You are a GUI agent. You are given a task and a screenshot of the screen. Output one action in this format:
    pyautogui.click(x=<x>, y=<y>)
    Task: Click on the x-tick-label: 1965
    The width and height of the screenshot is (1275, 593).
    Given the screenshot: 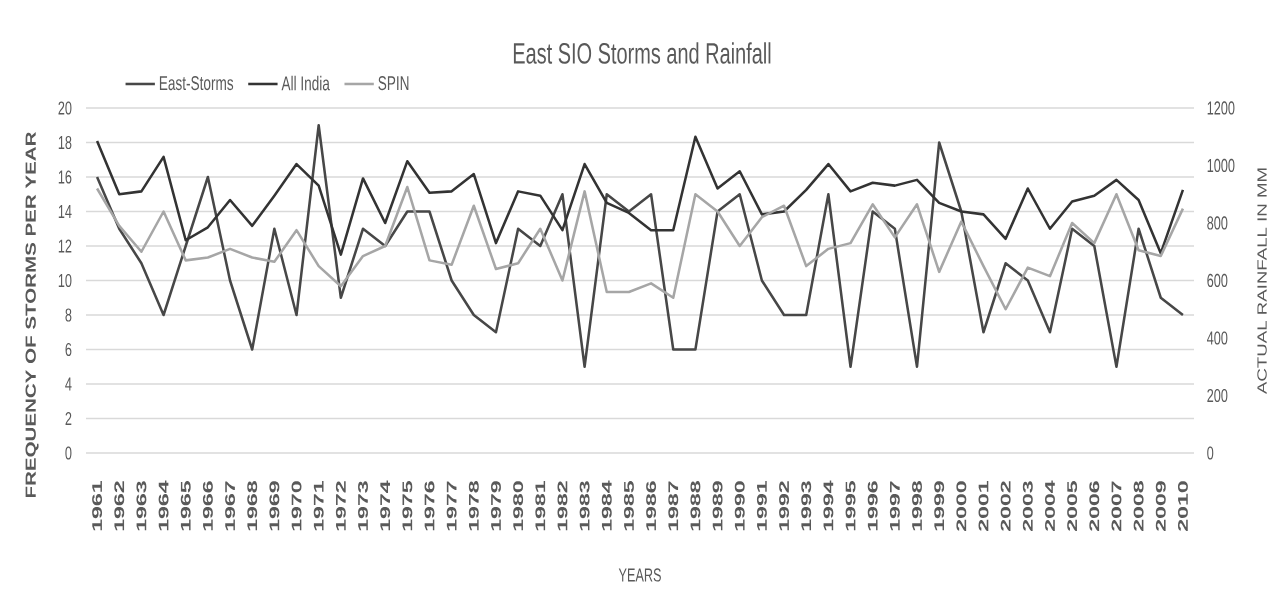 What is the action you would take?
    pyautogui.click(x=185, y=506)
    